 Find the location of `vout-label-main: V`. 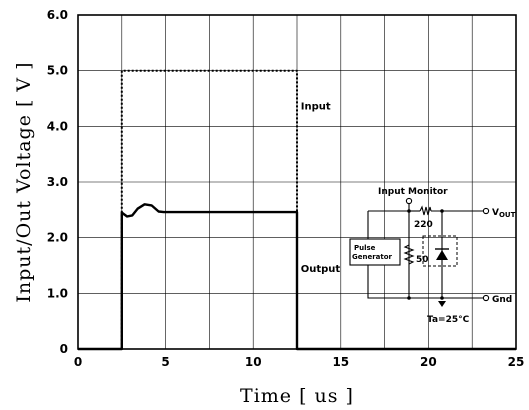

vout-label-main: V is located at coordinates (495, 213).